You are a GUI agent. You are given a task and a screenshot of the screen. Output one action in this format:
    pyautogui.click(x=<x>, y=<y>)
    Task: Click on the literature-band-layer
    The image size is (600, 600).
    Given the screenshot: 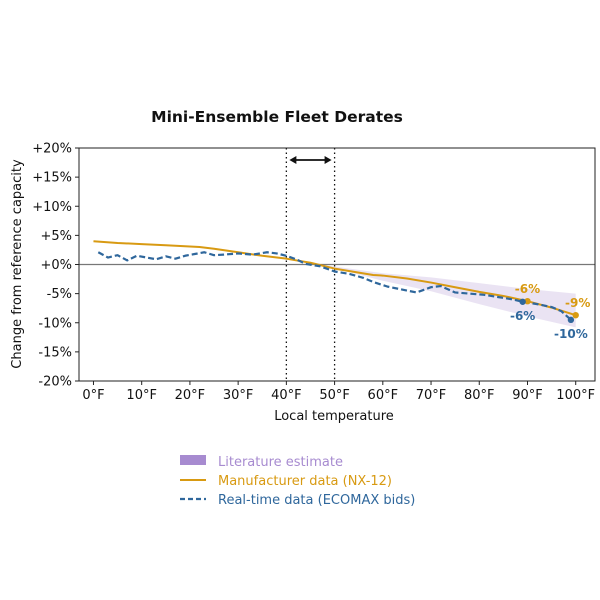 What is the action you would take?
    pyautogui.click(x=448, y=296)
    